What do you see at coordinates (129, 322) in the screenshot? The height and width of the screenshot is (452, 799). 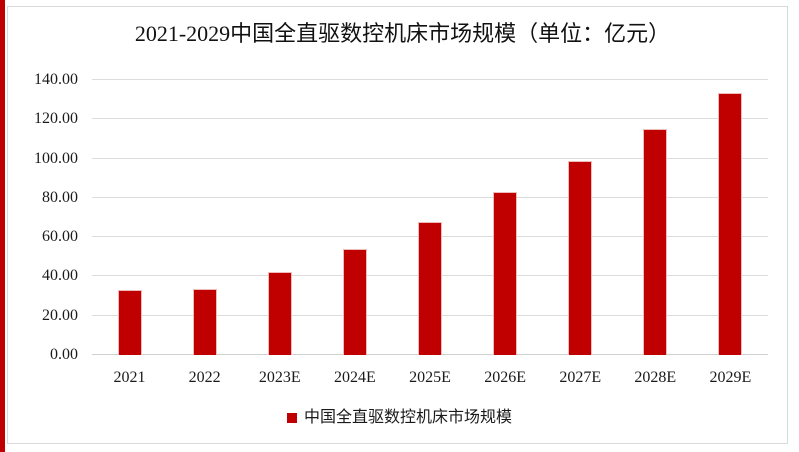 I see `bar-2021` at bounding box center [129, 322].